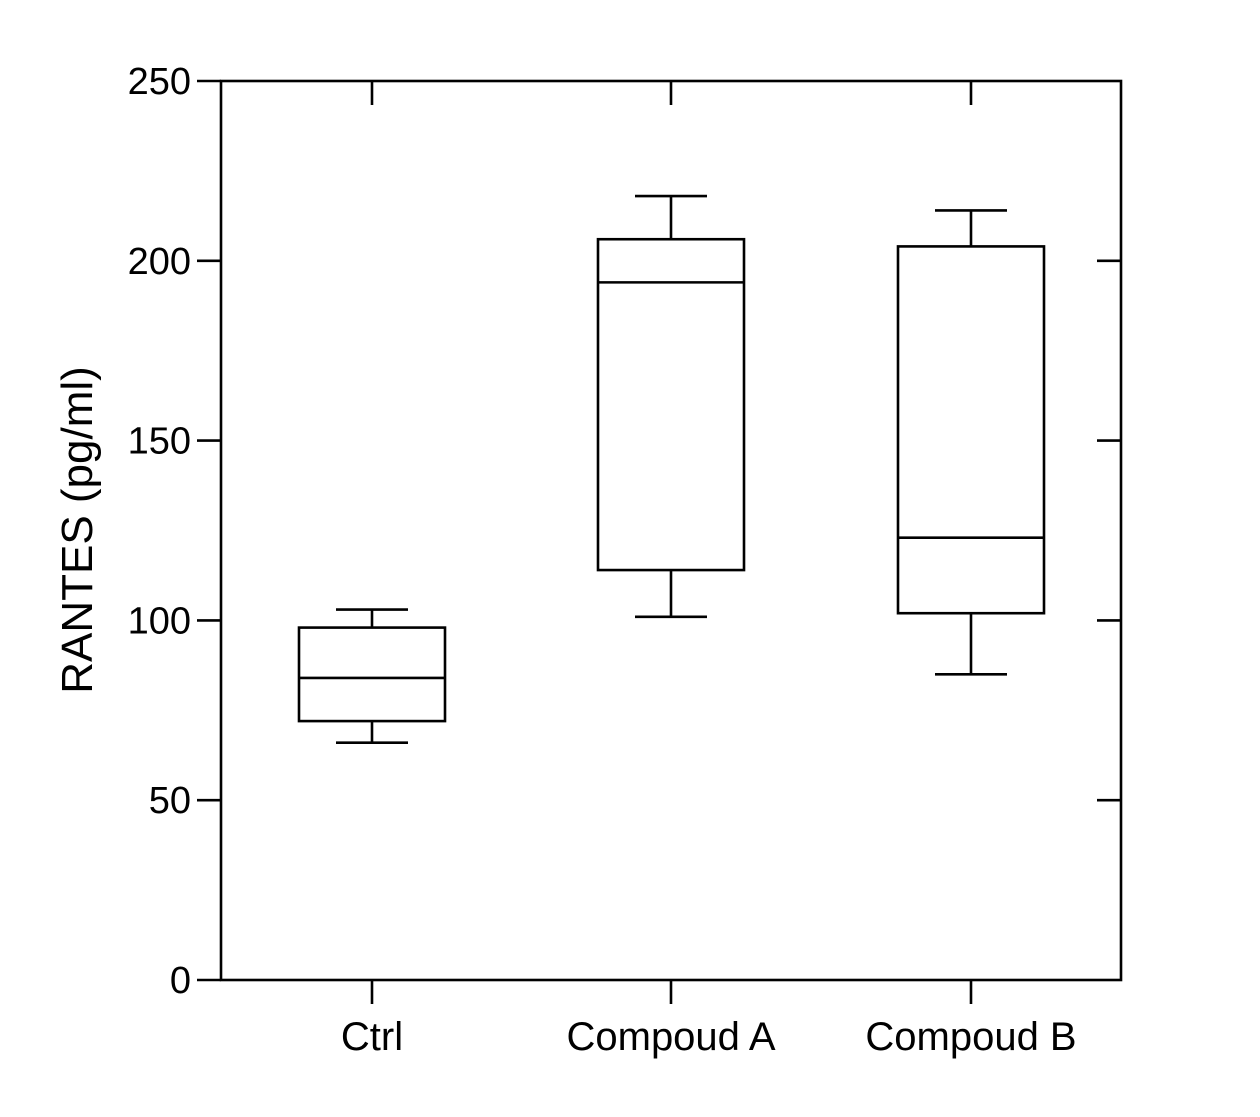 The image size is (1260, 1117). I want to click on x-category-label: Compoud B, so click(970, 1037).